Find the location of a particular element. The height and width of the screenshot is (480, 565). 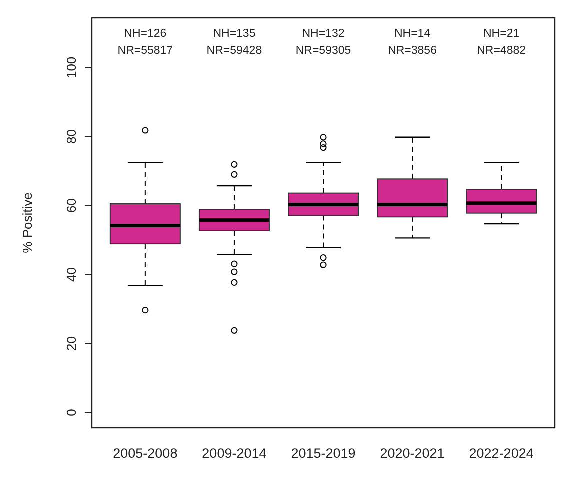

y-tick-label: 0 is located at coordinates (71, 412).